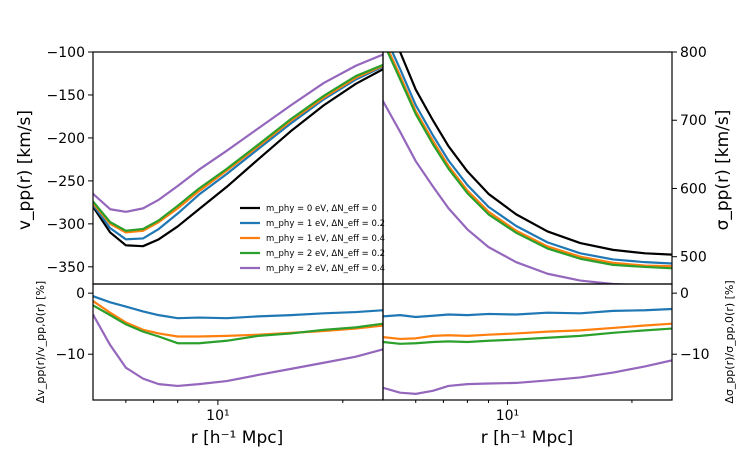  Describe the element at coordinates (689, 155) in the screenshot. I see `ticks-layer-top-right: 500 600 700 800` at that location.